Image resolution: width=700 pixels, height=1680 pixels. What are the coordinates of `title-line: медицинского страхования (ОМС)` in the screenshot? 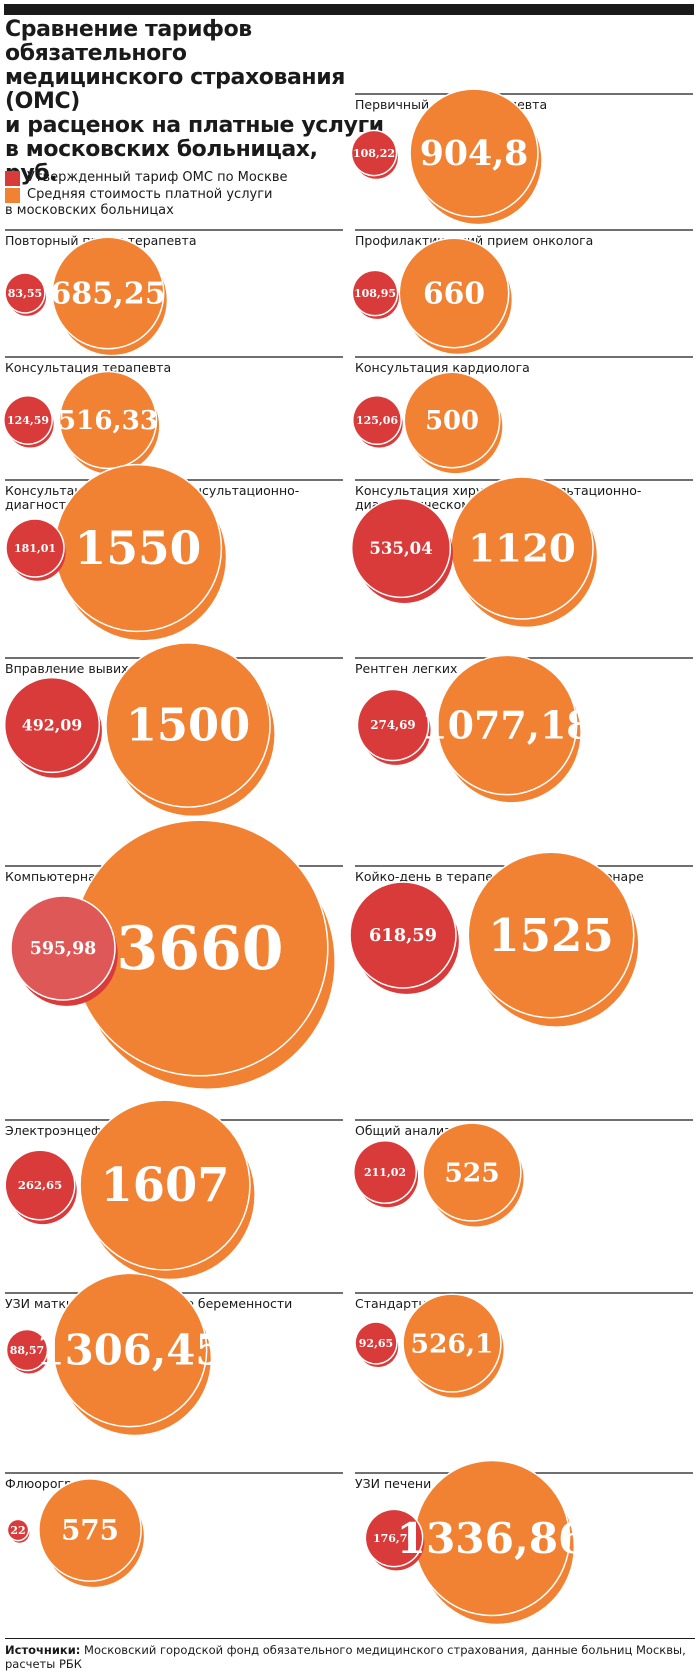 It's located at (175, 89).